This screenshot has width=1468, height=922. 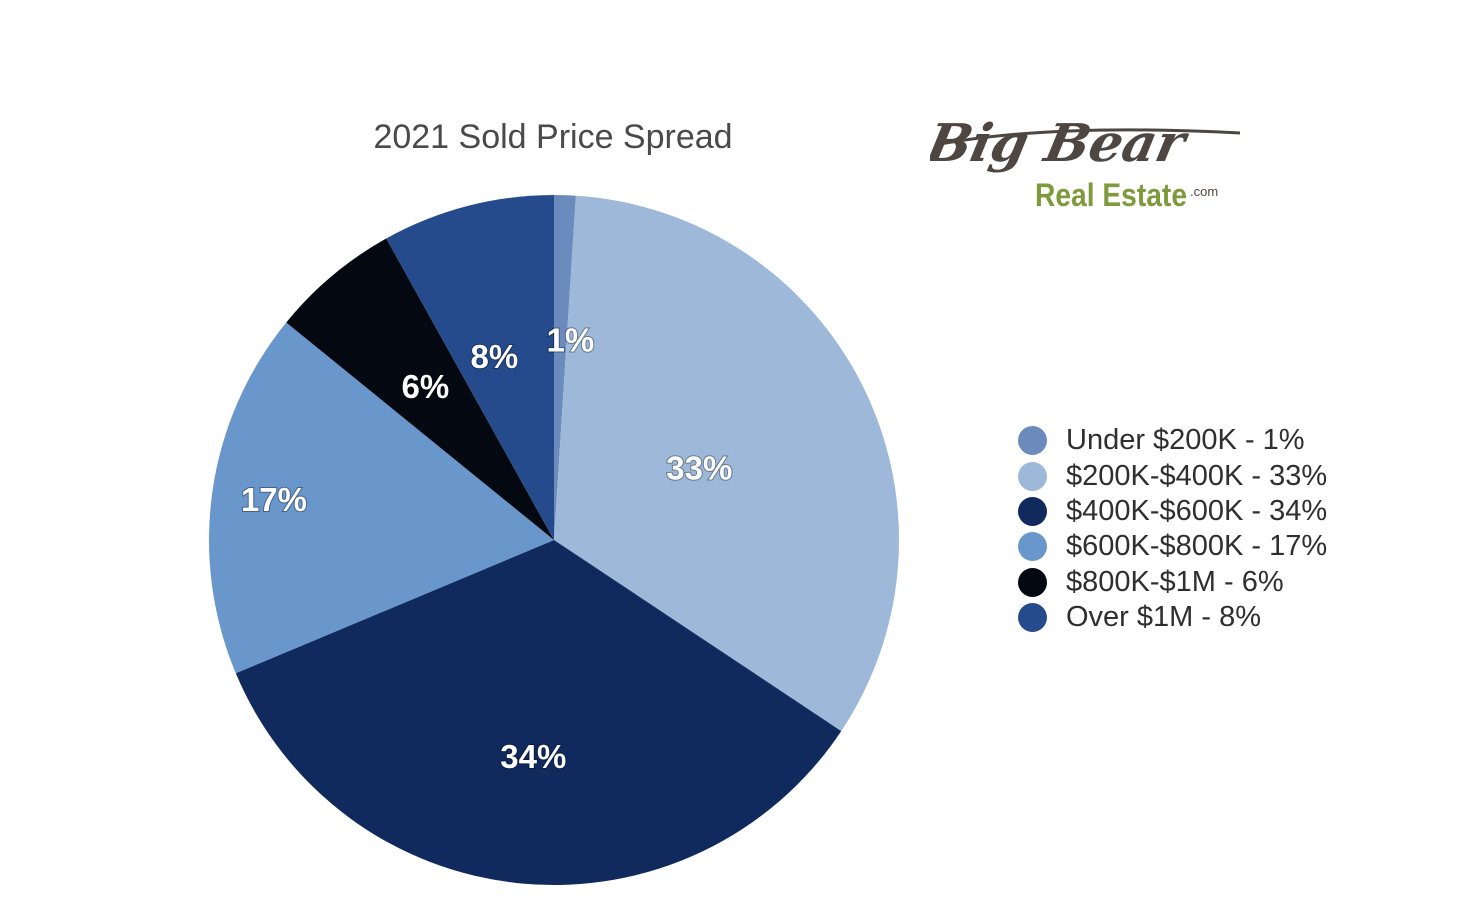 I want to click on chart-title: 2021 Sold Price Spread, so click(x=553, y=137).